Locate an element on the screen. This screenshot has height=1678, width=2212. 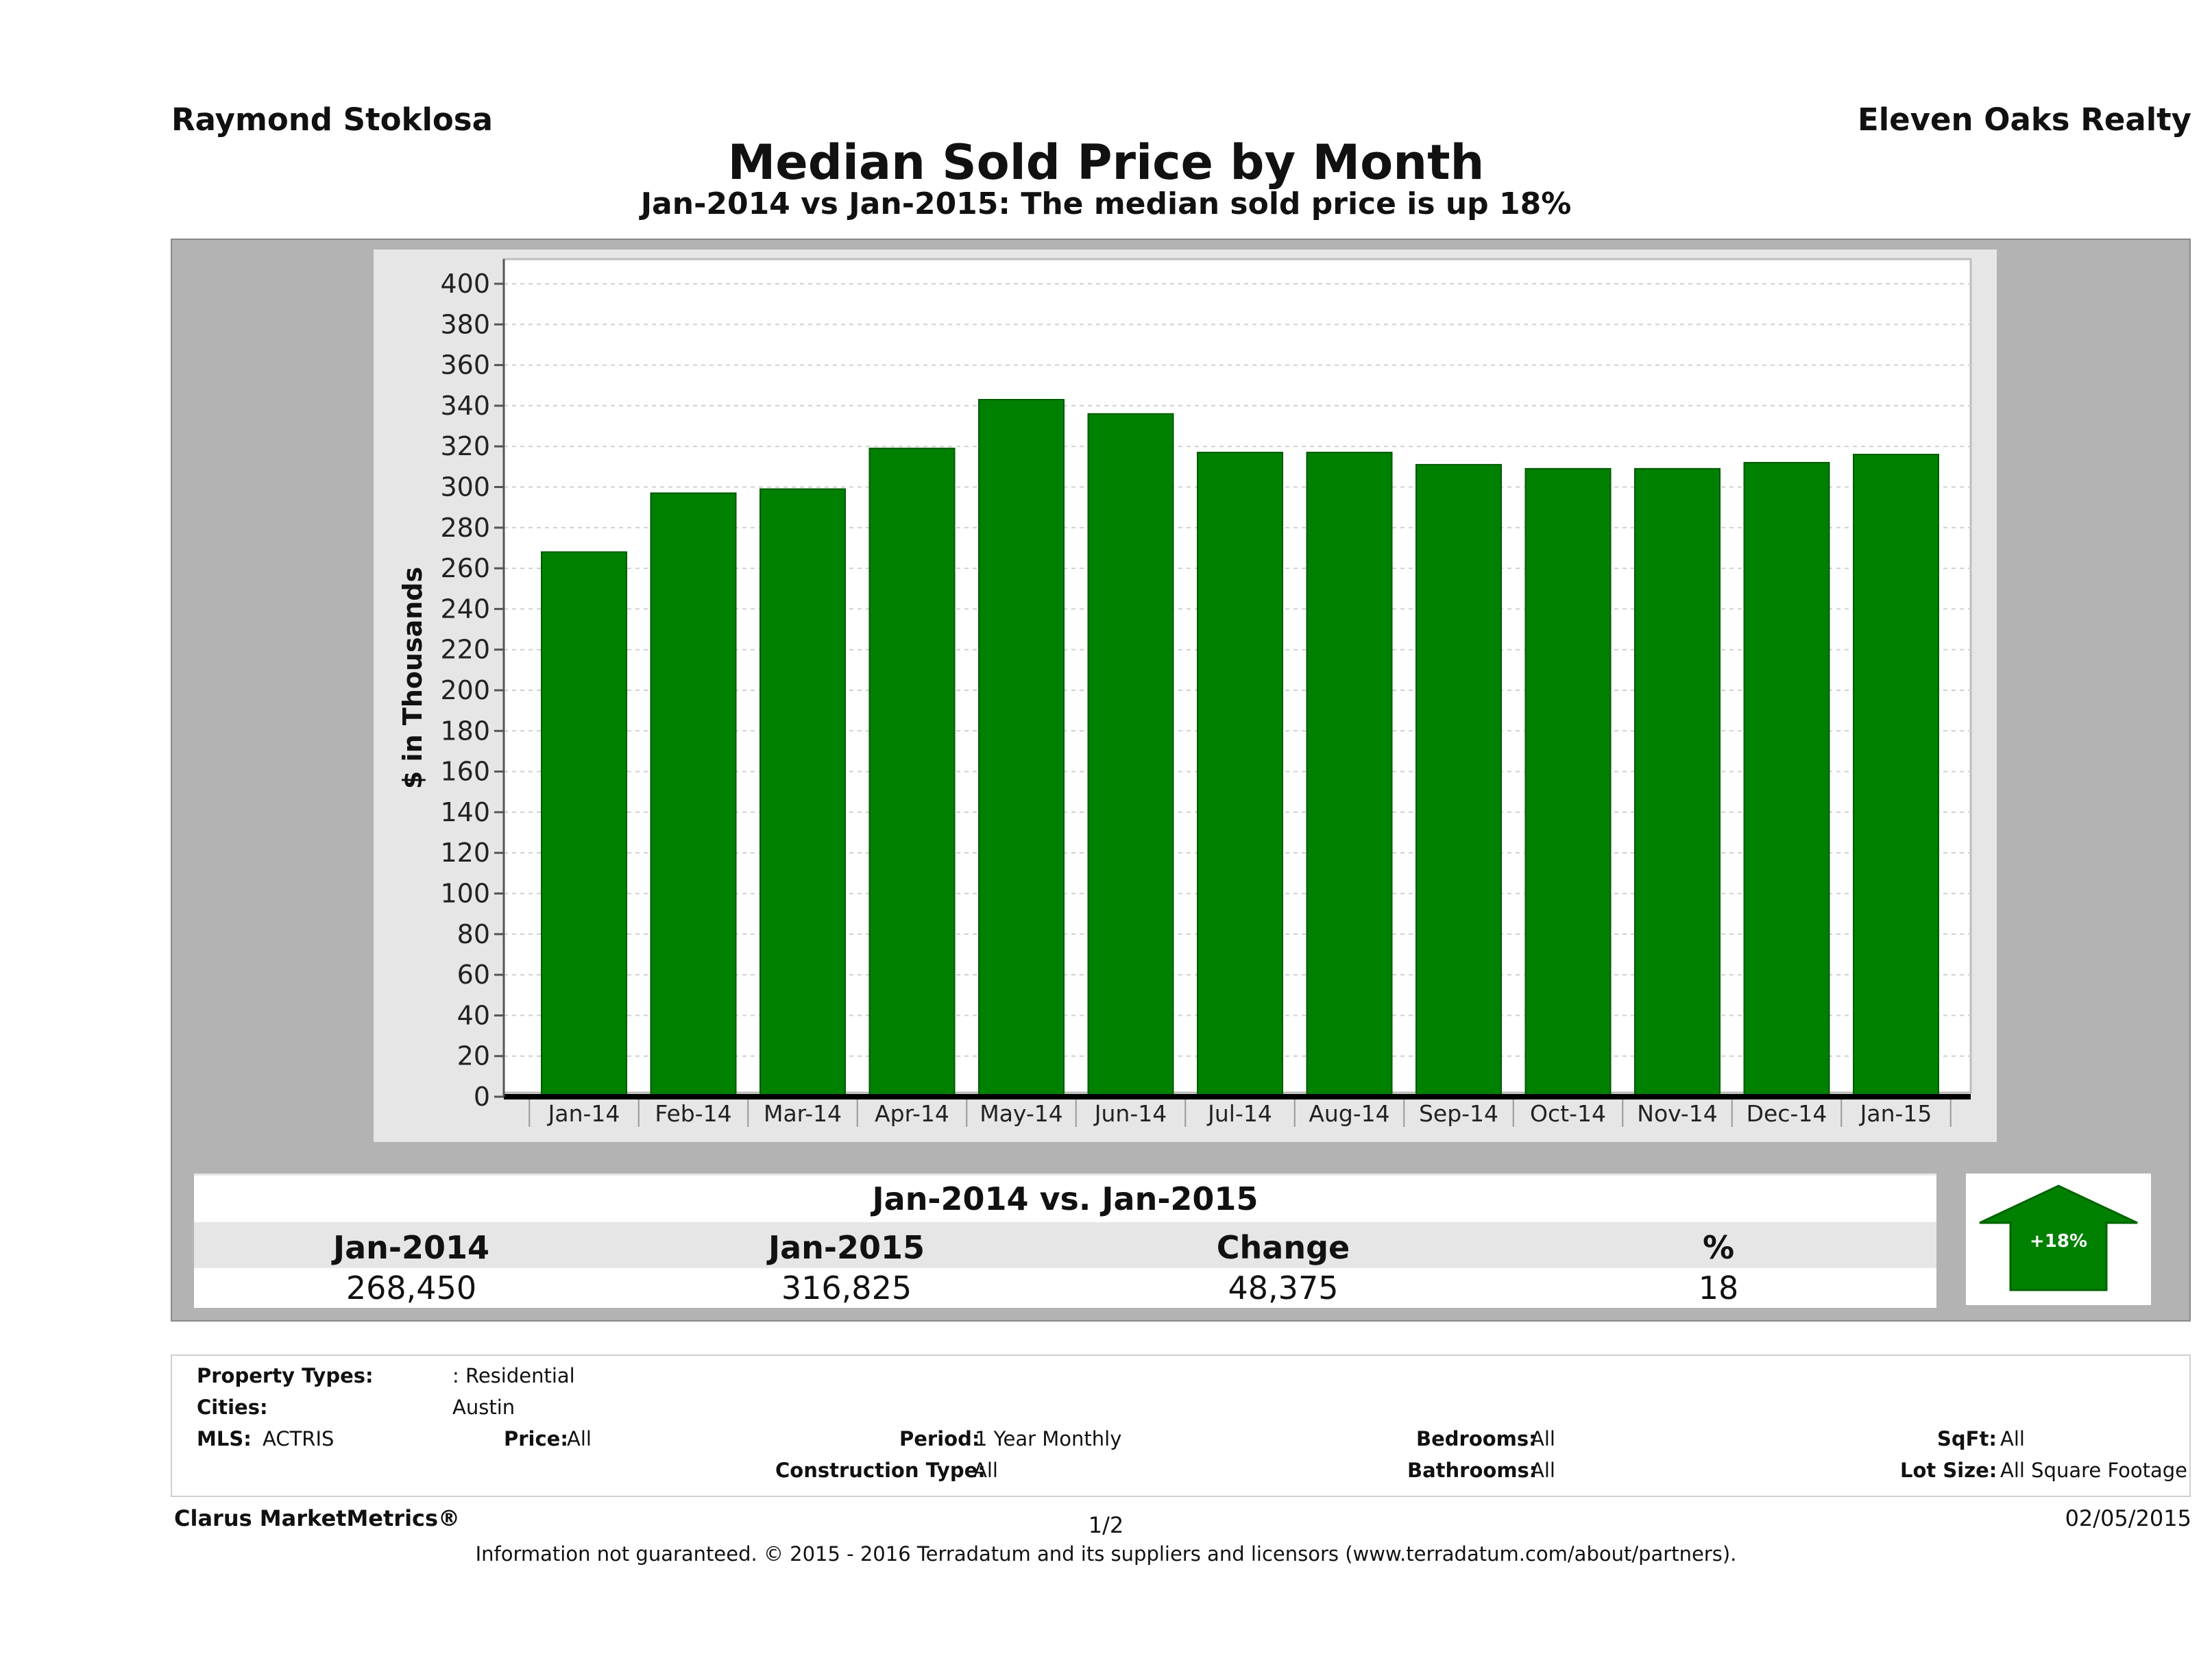
y-tick-label: 0 is located at coordinates (482, 1097).